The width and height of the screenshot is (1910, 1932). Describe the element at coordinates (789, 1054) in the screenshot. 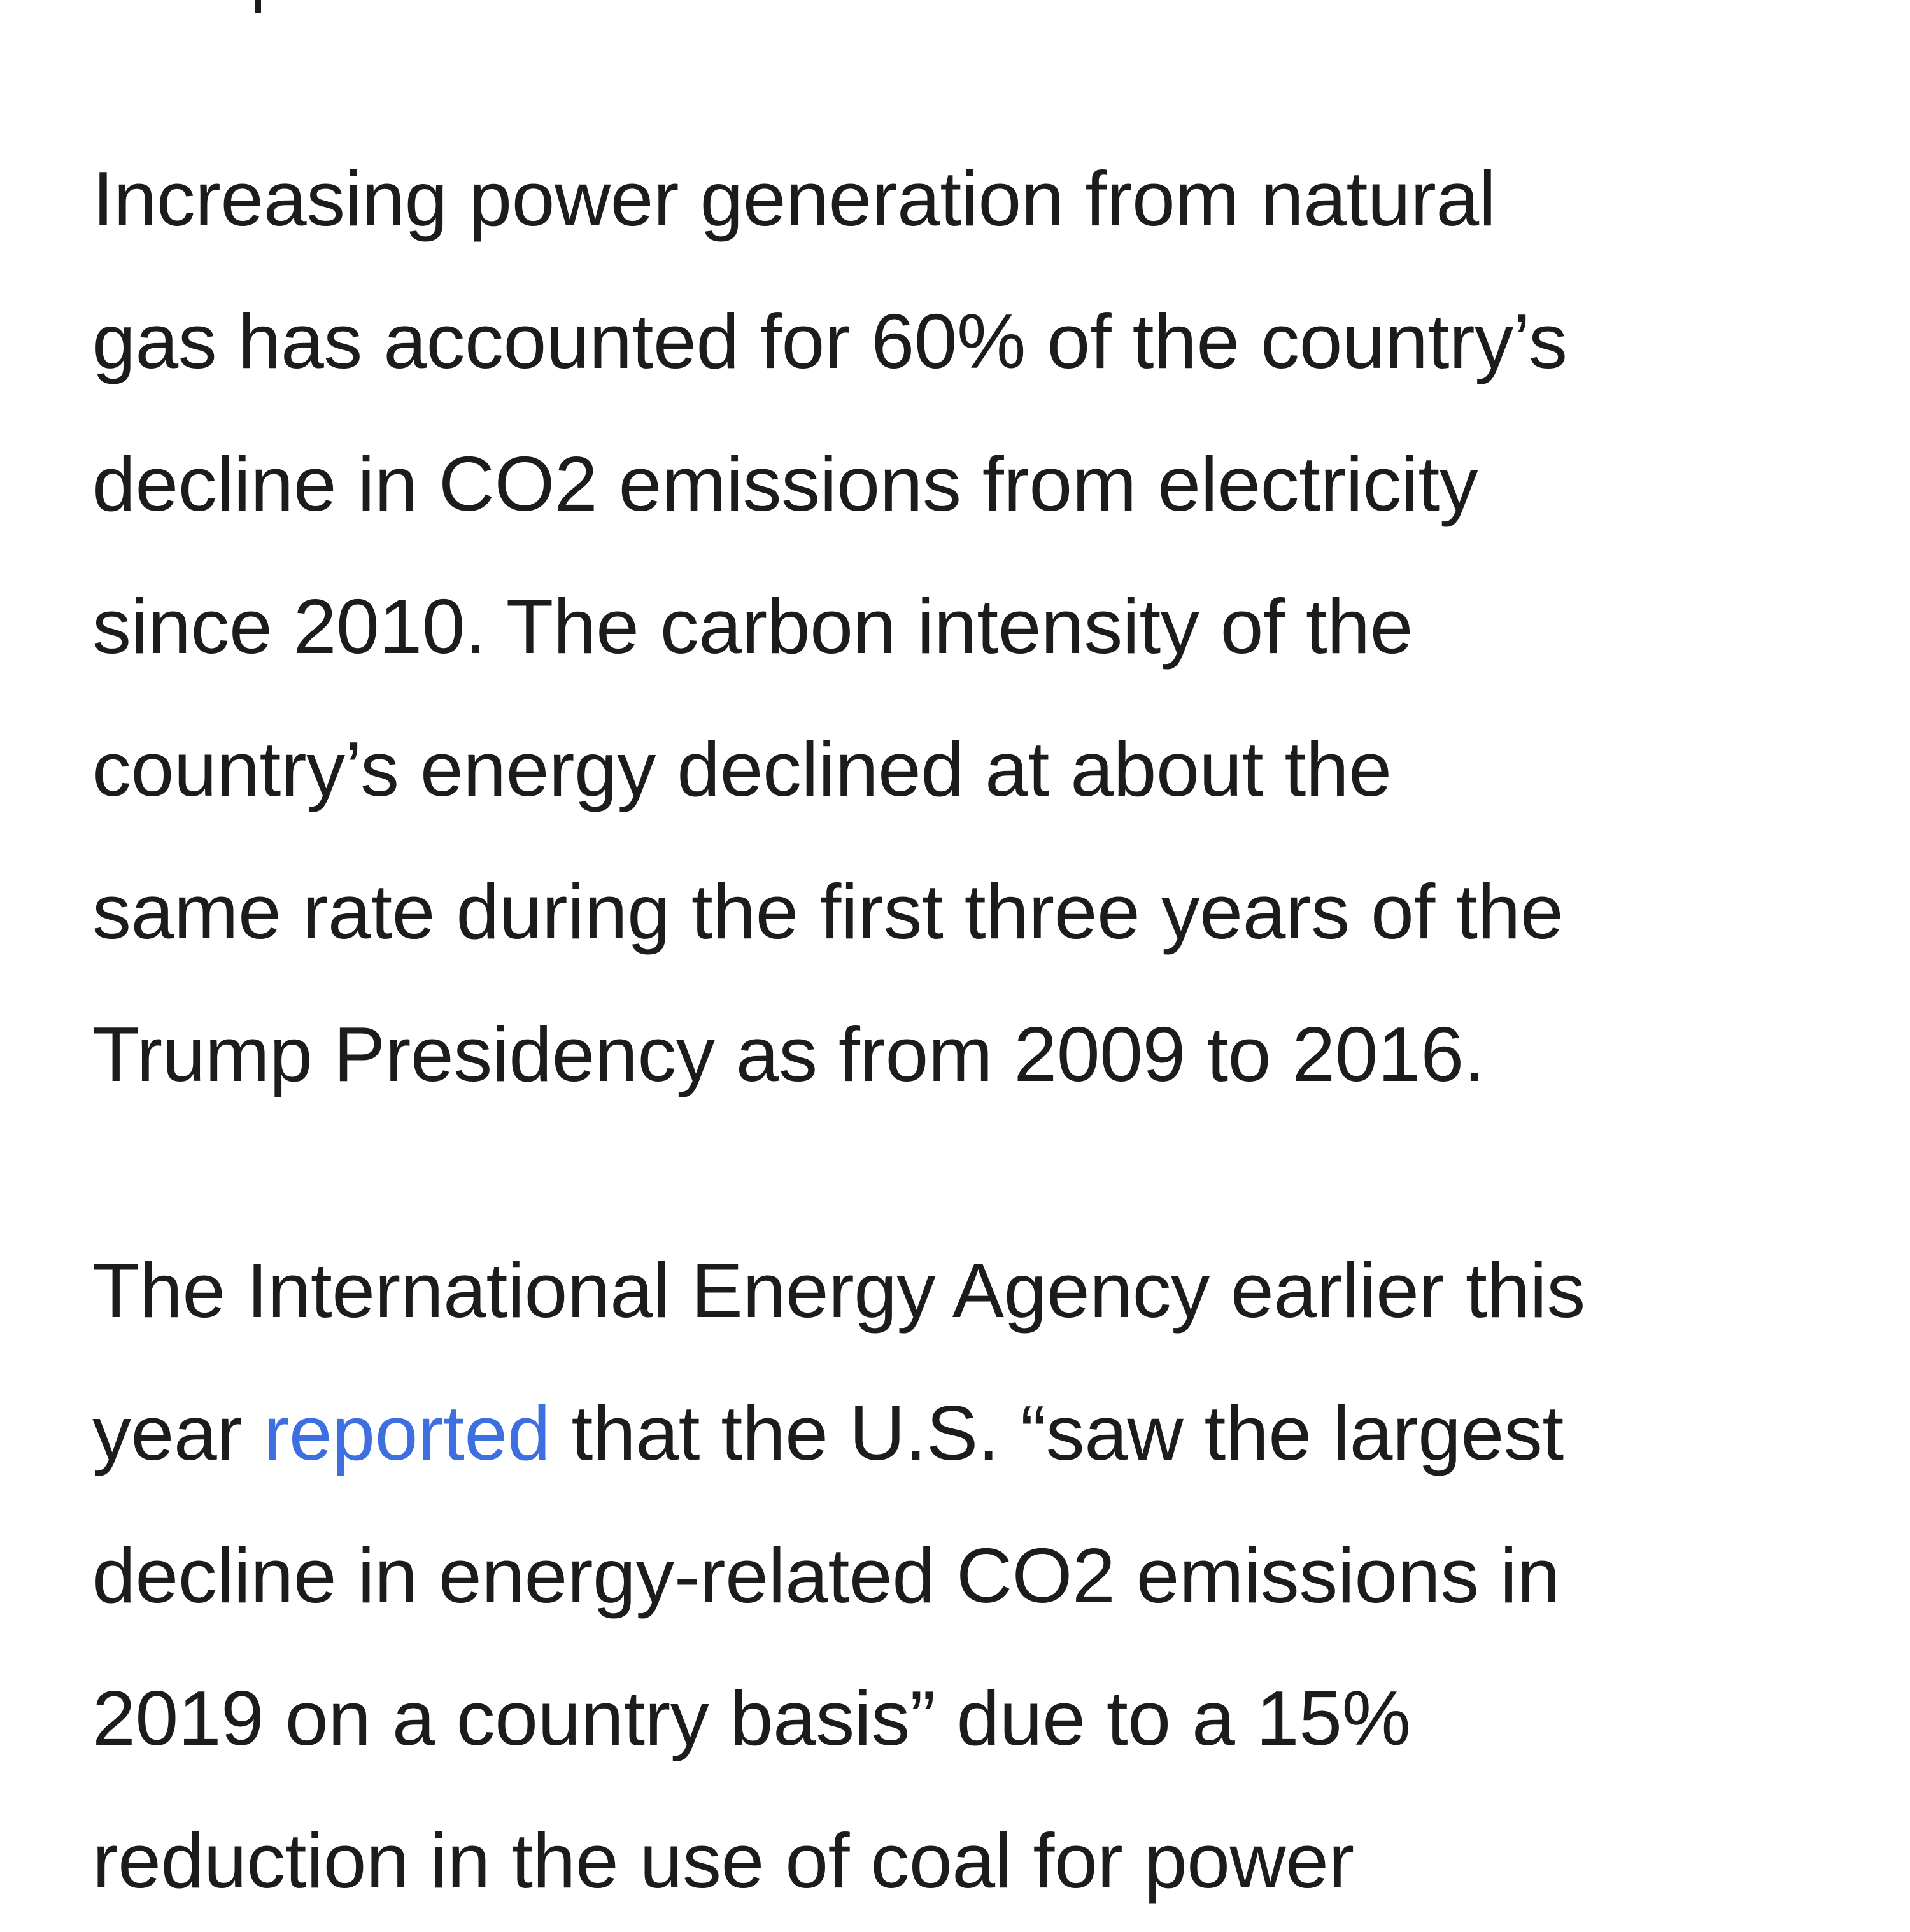

I see `paragraph-line: Trump Presidency as from 2009 to 2016.` at that location.